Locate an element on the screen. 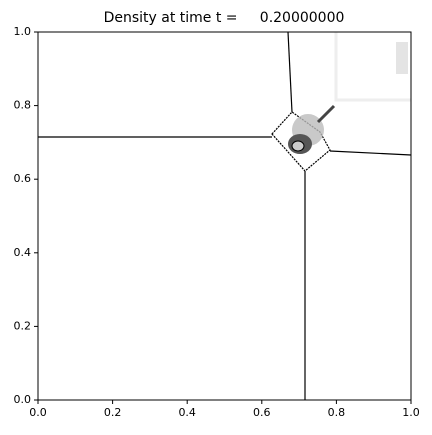 Image resolution: width=432 pixels, height=435 pixels. y-tick-label: 0.2 is located at coordinates (23, 325).